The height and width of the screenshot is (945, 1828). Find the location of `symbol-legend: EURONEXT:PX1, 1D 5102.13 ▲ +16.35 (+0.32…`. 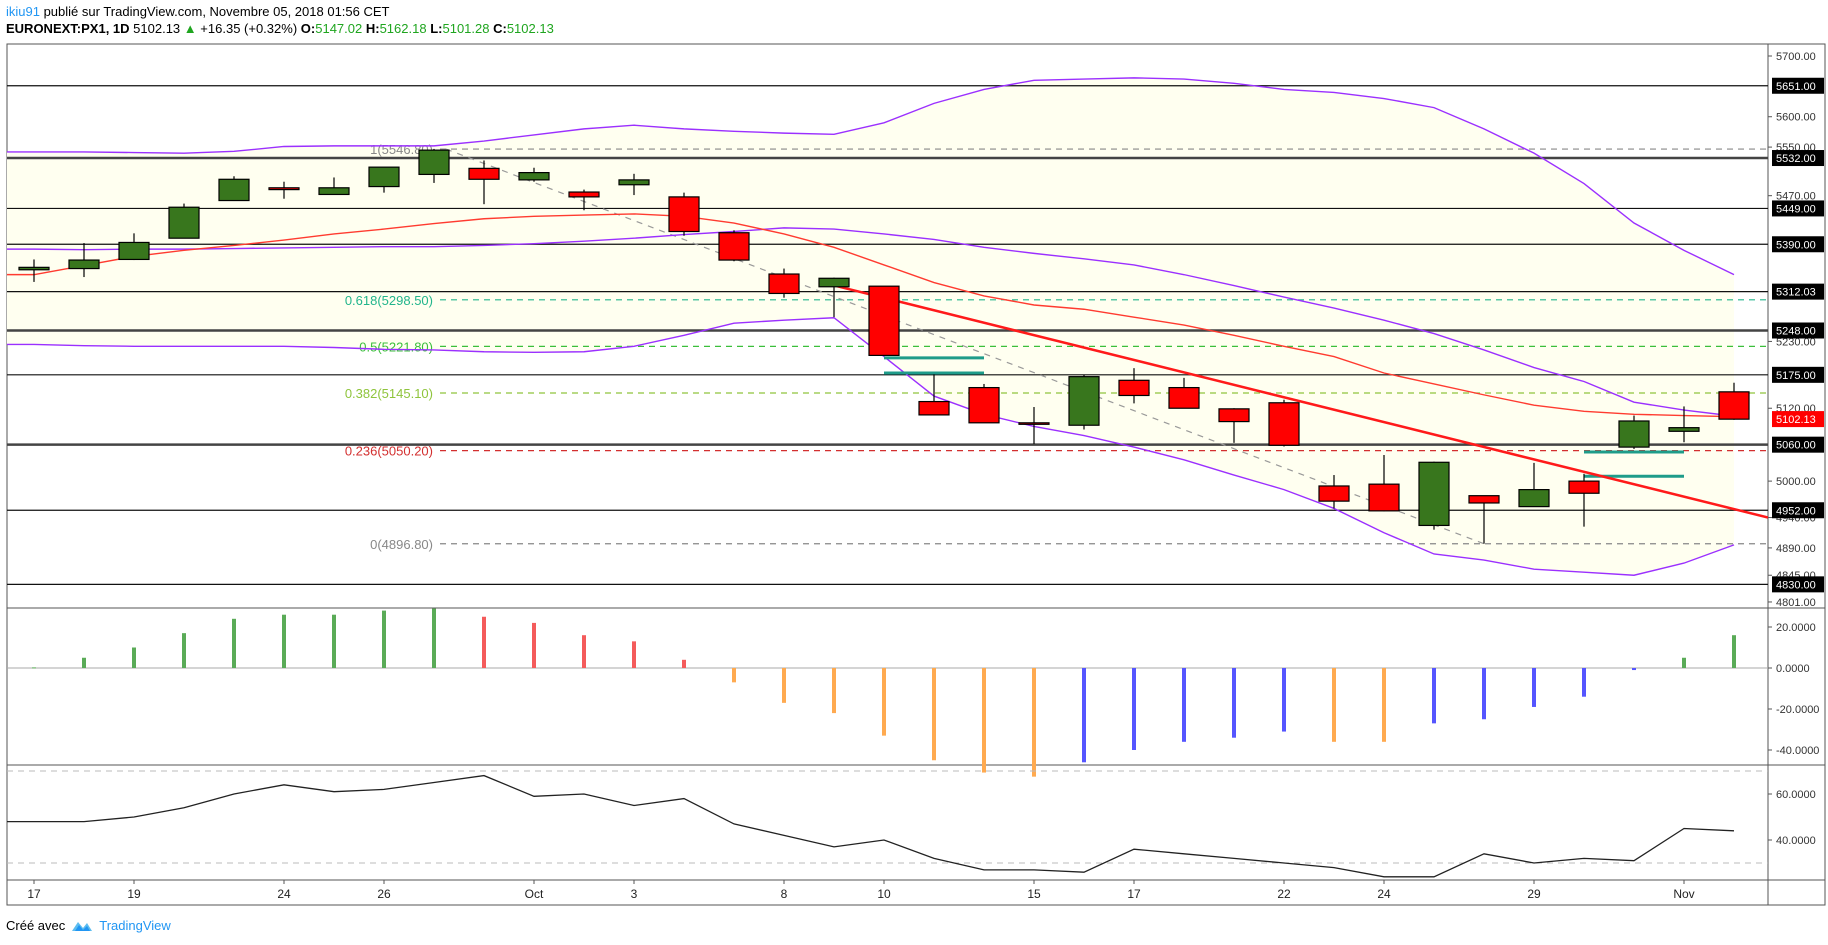

symbol-legend: EURONEXT:PX1, 1D 5102.13 ▲ +16.35 (+0.32… is located at coordinates (280, 28).